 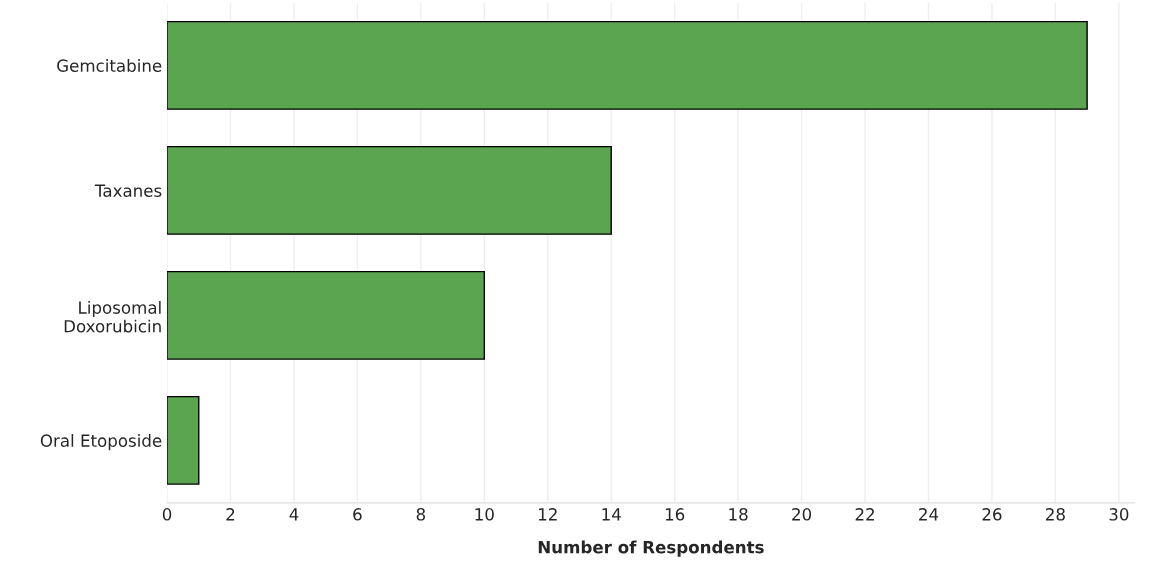 I want to click on x-tick-label: 4, so click(x=294, y=514).